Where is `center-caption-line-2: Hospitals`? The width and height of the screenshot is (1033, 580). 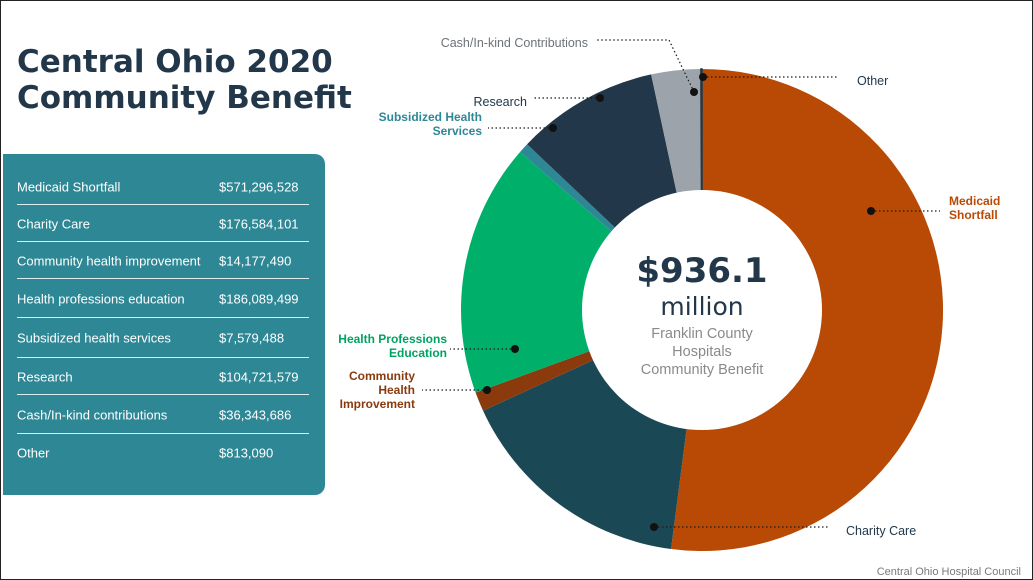 center-caption-line-2: Hospitals is located at coordinates (702, 352).